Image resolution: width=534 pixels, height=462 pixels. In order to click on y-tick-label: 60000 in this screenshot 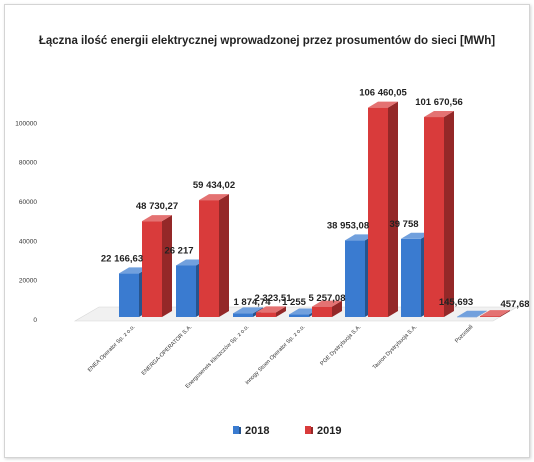, I will do `click(28, 202)`.